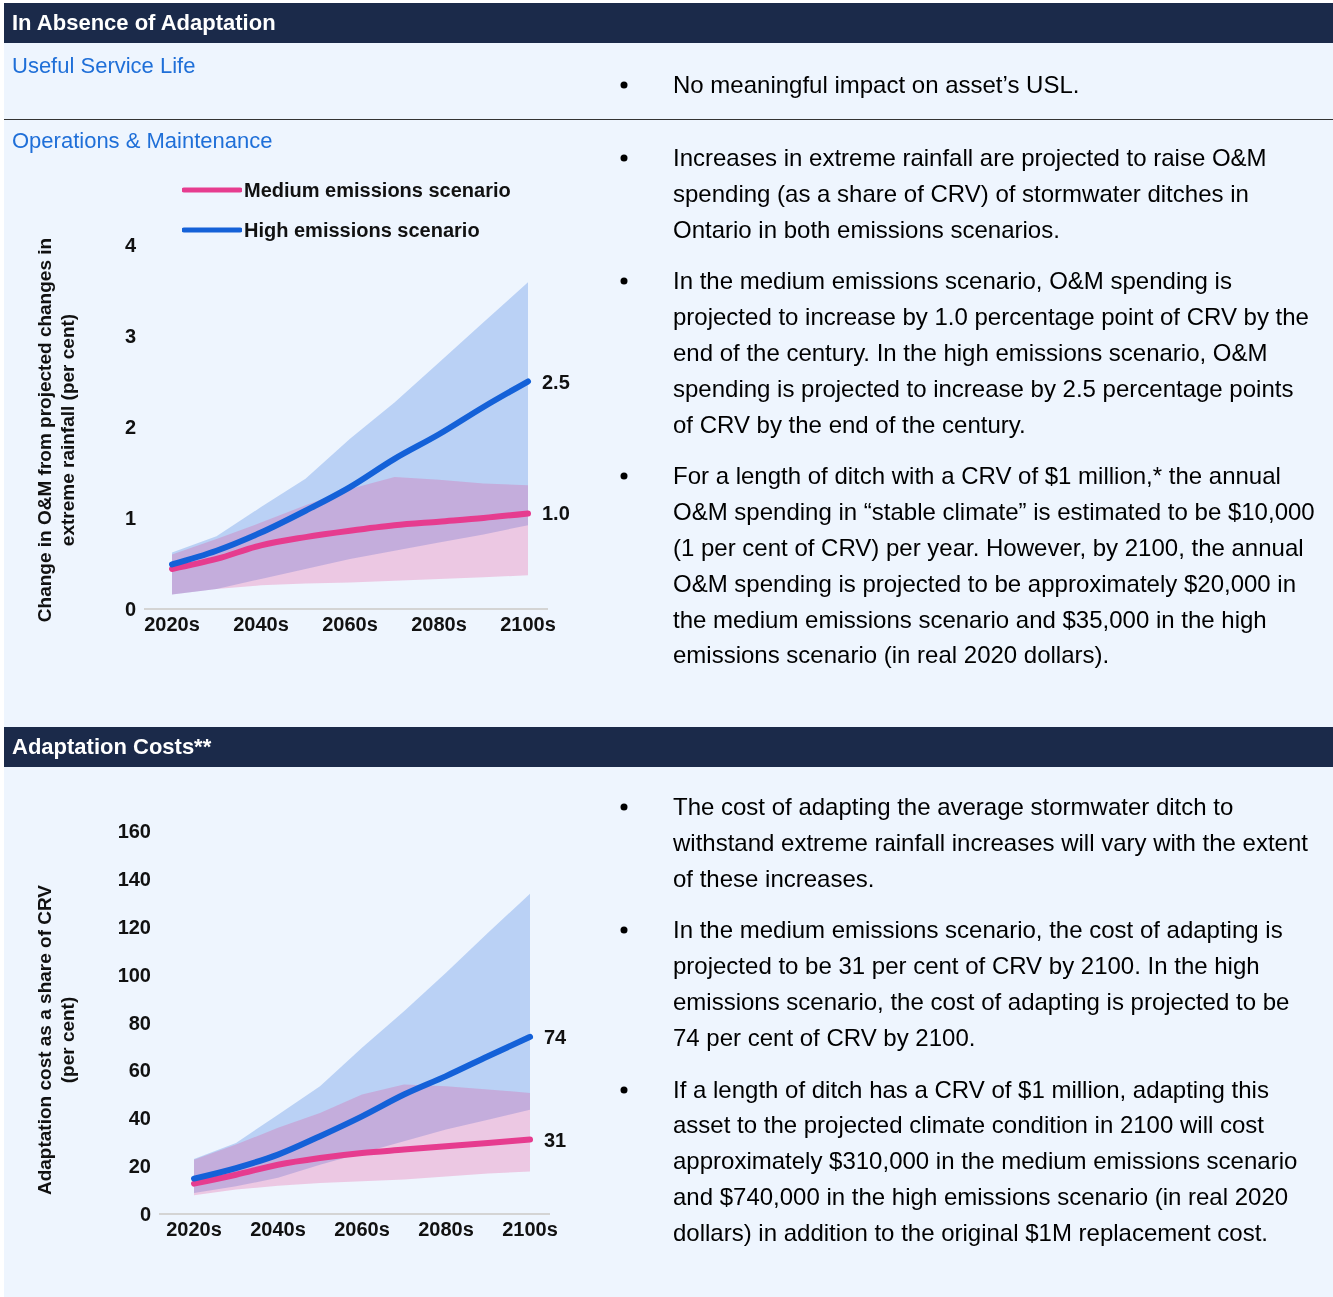 Image resolution: width=1333 pixels, height=1297 pixels. I want to click on y-tick-label: 60, so click(139, 1070).